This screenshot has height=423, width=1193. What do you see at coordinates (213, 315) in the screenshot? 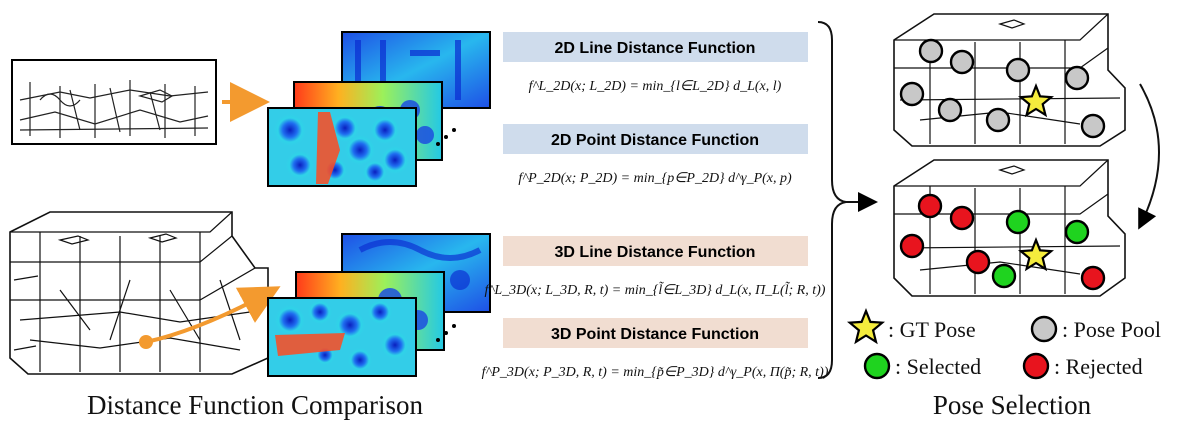
I see `arrow-right-icon` at bounding box center [213, 315].